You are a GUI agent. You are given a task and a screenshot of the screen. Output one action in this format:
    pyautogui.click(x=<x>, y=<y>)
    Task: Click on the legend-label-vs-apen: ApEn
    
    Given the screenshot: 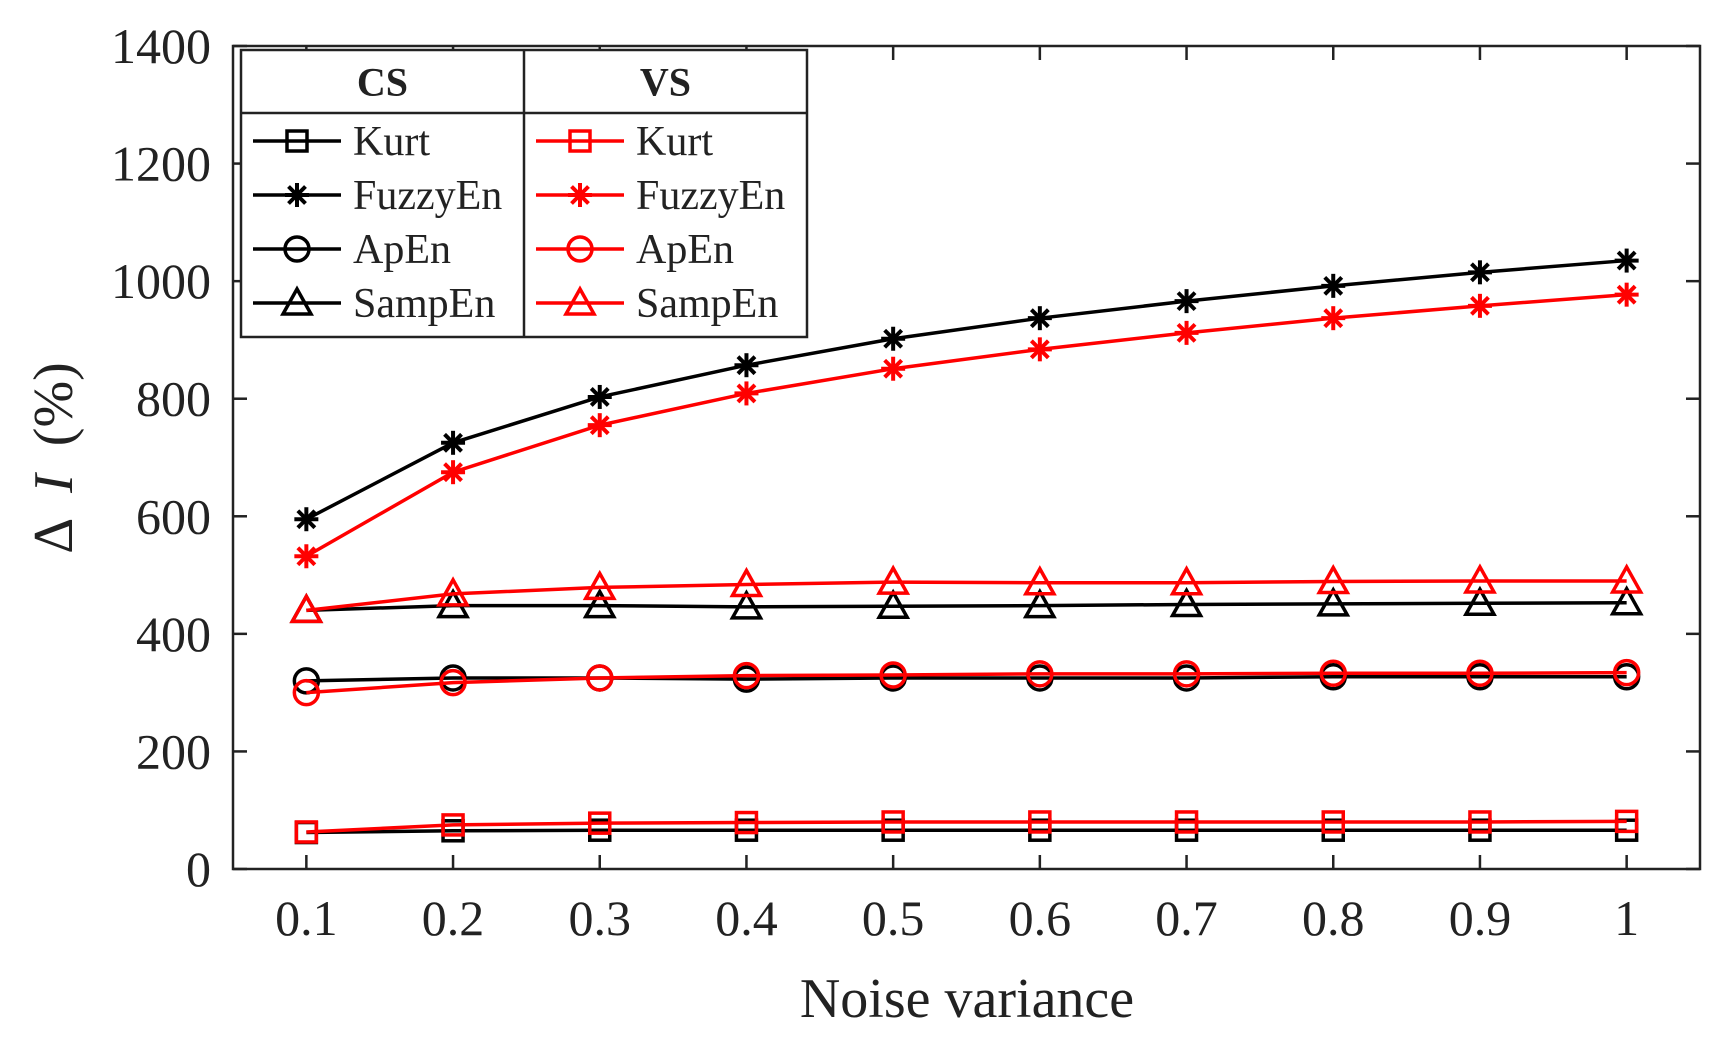 What is the action you would take?
    pyautogui.click(x=685, y=250)
    